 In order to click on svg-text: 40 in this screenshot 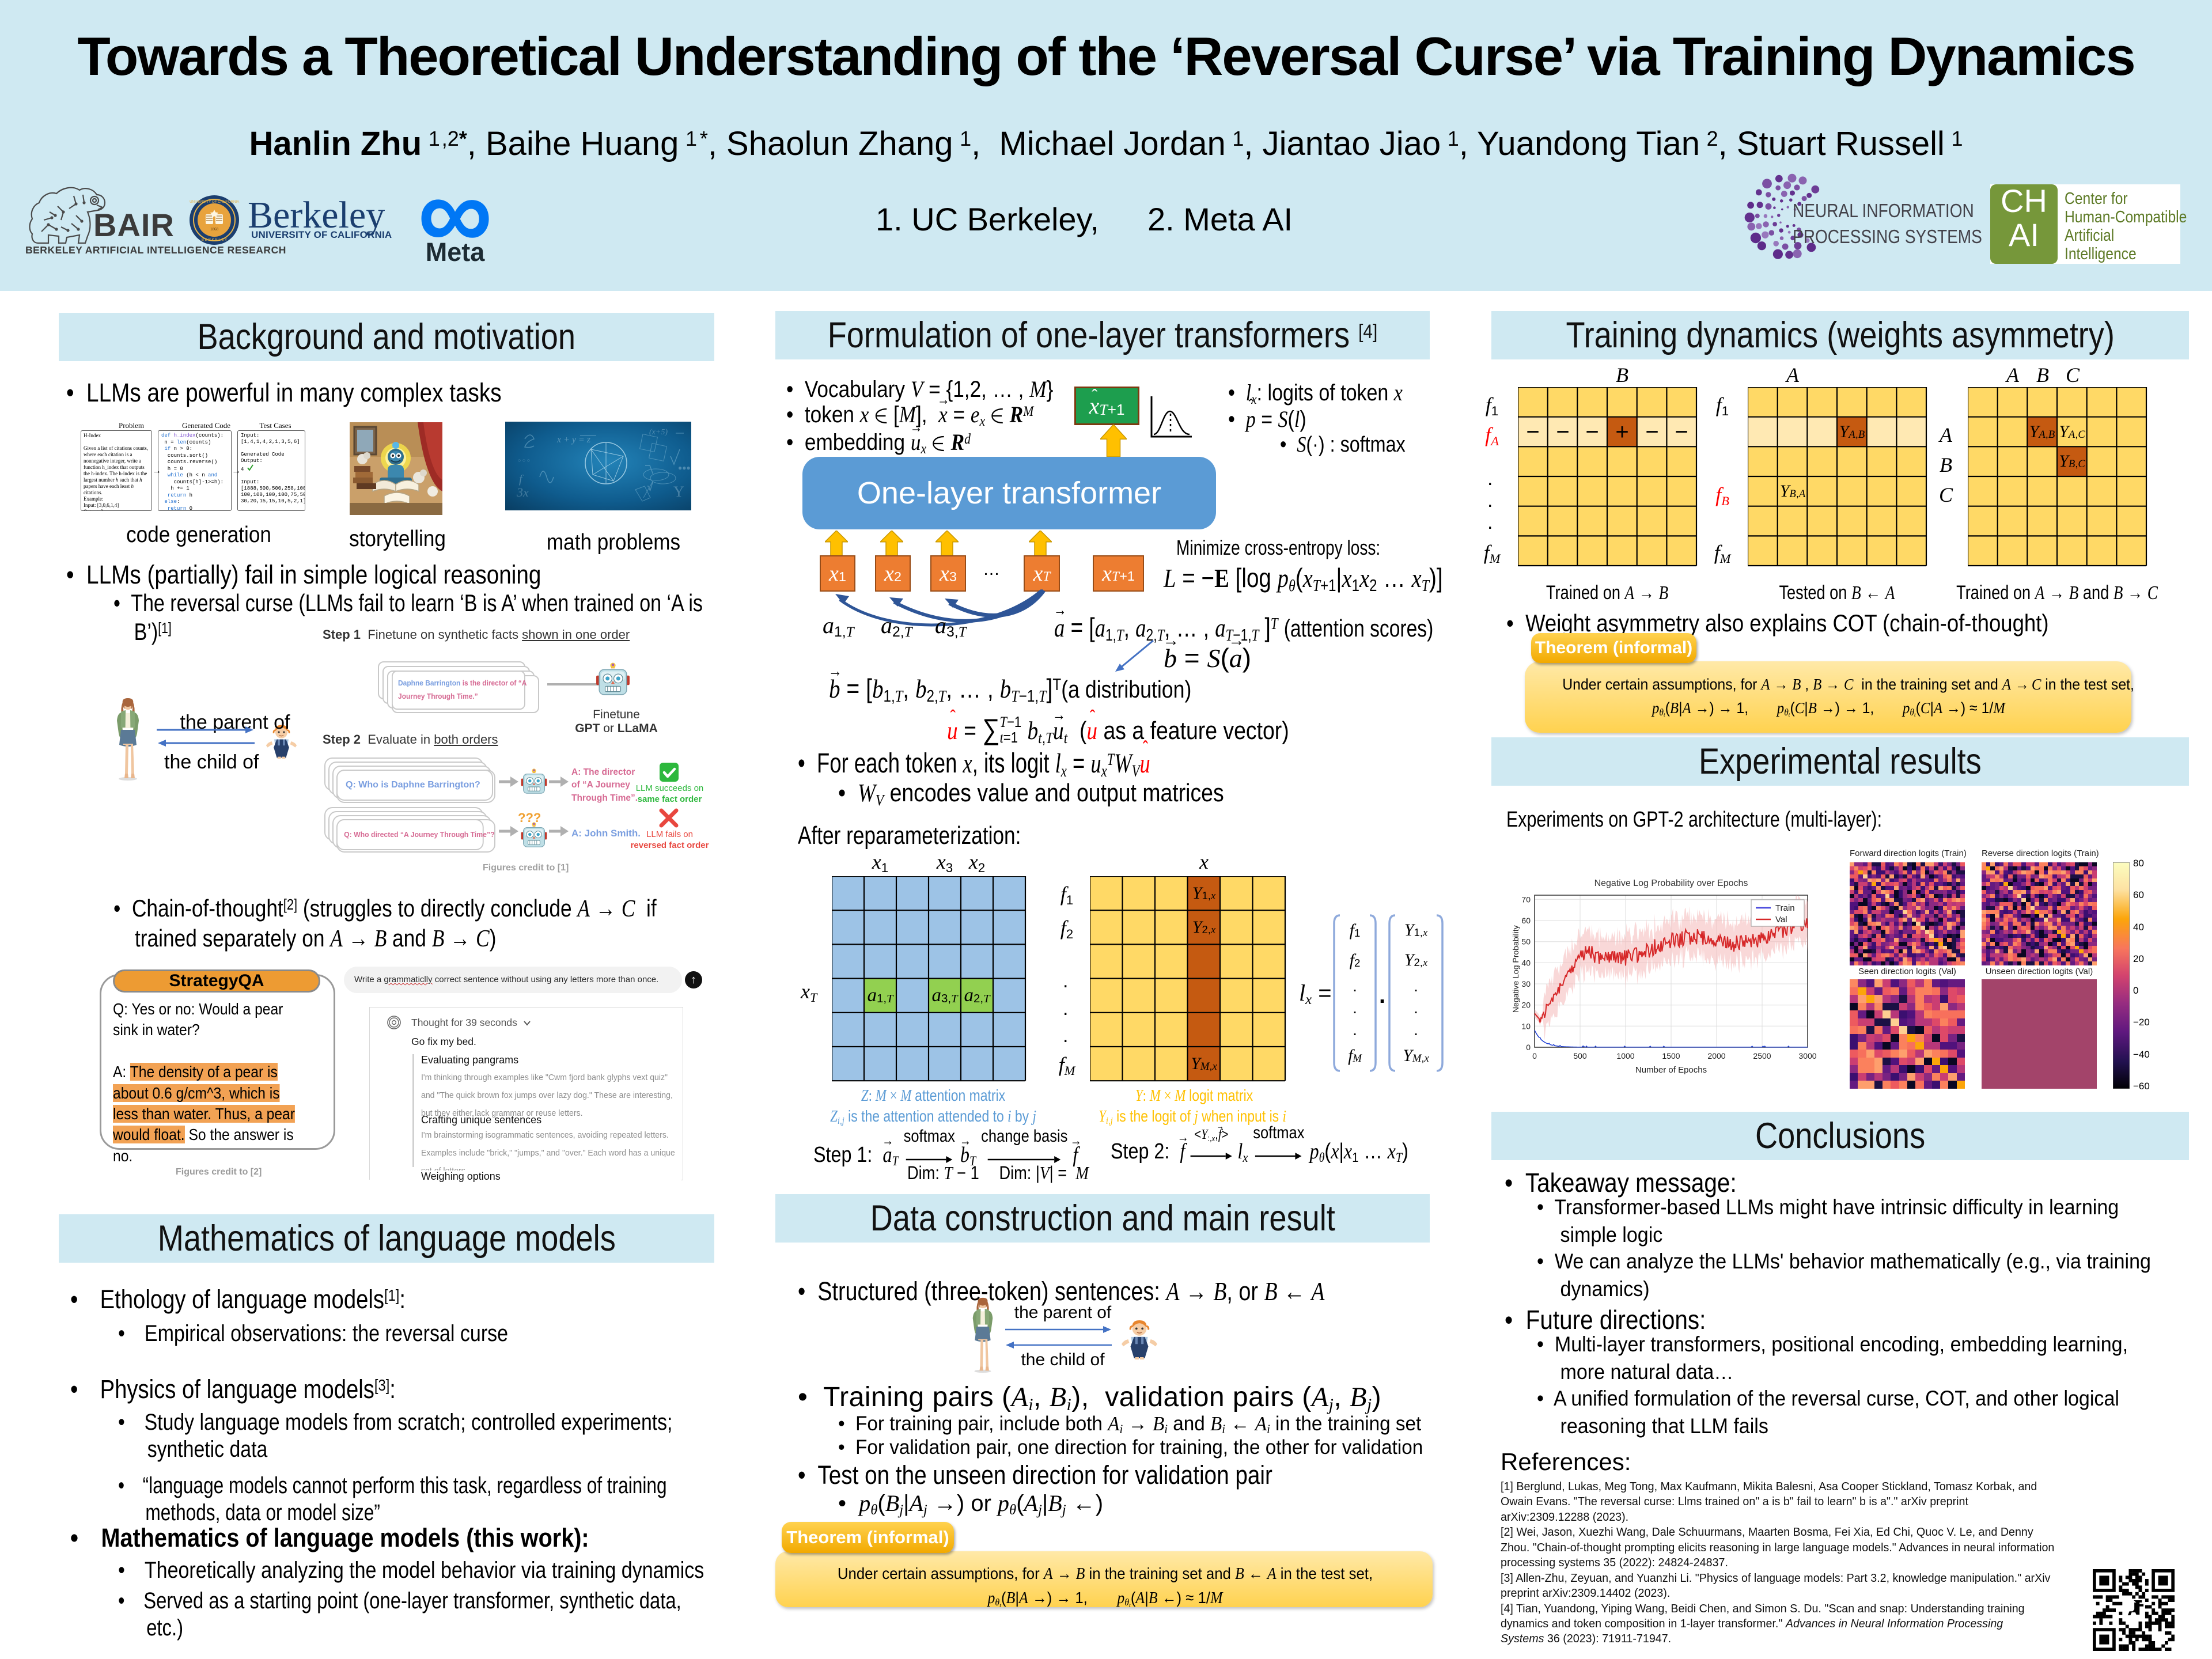, I will do `click(1526, 962)`.